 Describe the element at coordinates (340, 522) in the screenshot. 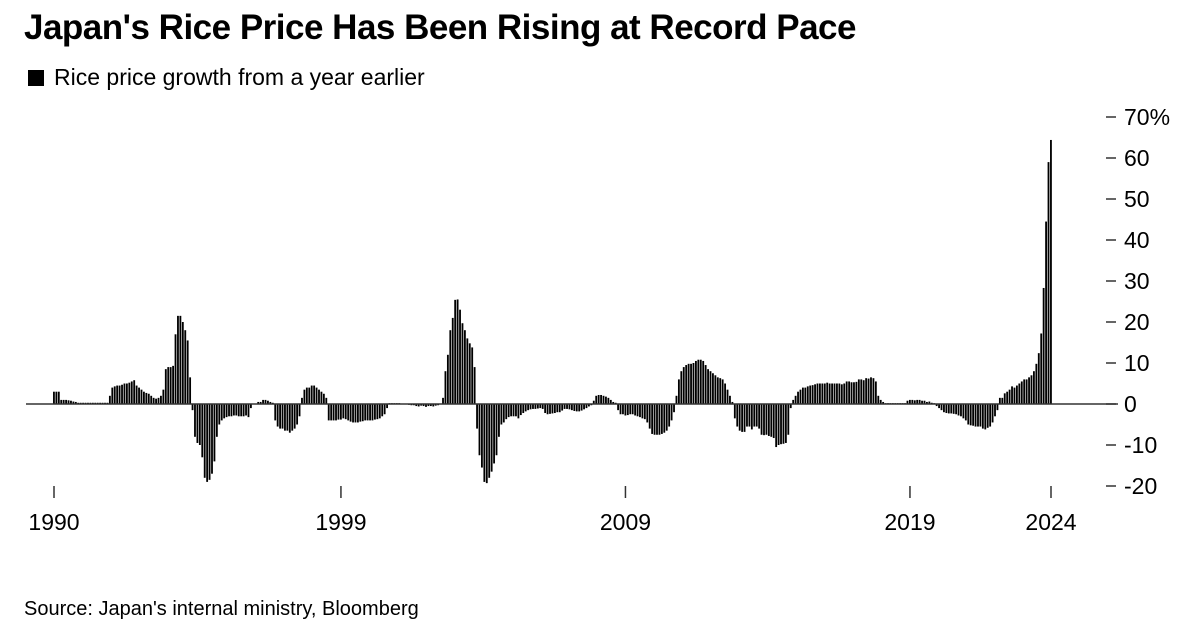

I see `x-tick-label: 1999` at that location.